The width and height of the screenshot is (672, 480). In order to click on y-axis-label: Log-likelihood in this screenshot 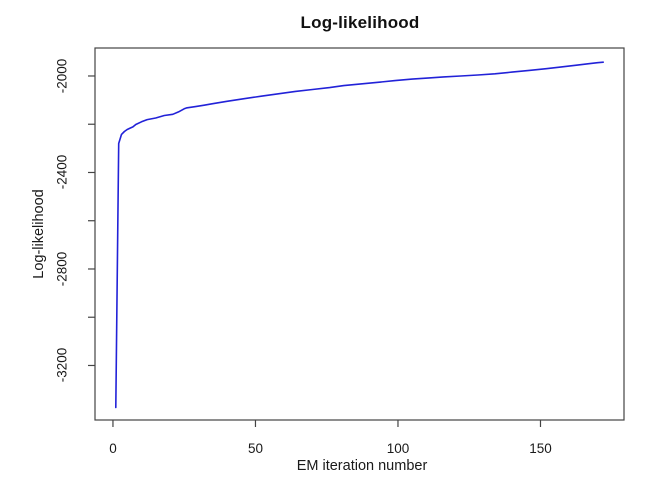, I will do `click(39, 234)`.